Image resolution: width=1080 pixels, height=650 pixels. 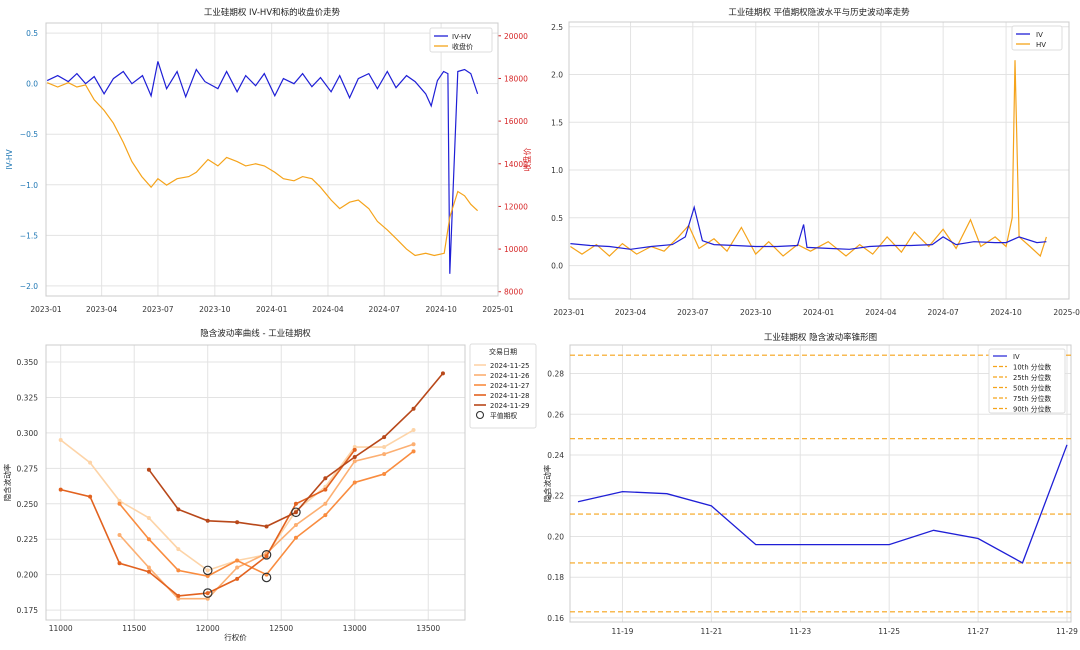 I want to click on x-tick-label: 11-21, so click(x=711, y=631).